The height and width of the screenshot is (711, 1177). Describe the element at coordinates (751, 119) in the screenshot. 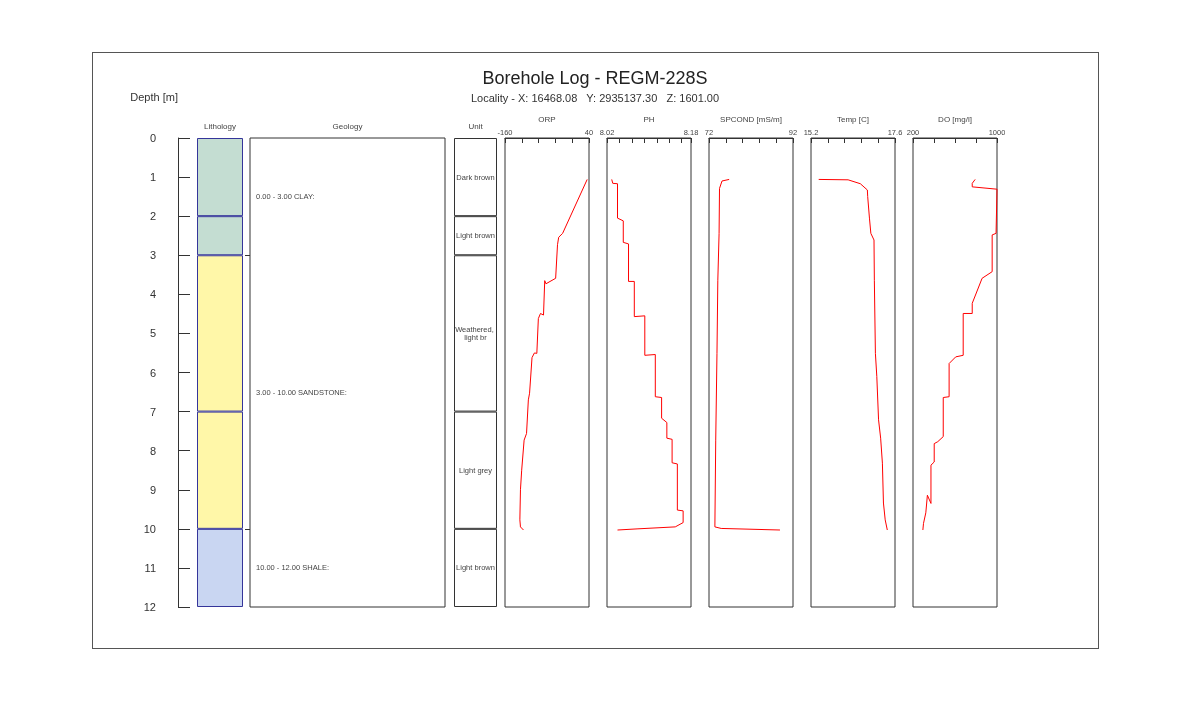

I see `x-axis-title: SPCOND [mS/m]` at that location.